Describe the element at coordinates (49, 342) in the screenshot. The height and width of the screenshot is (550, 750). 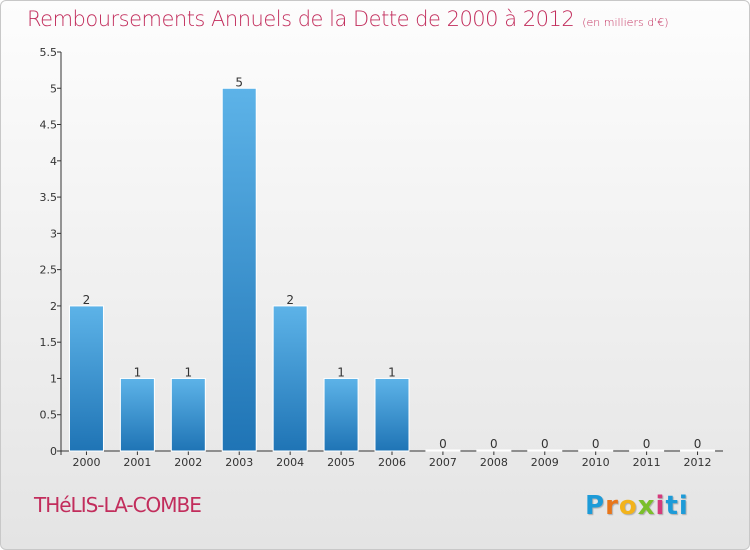
I see `y-tick-label: 1.5` at that location.